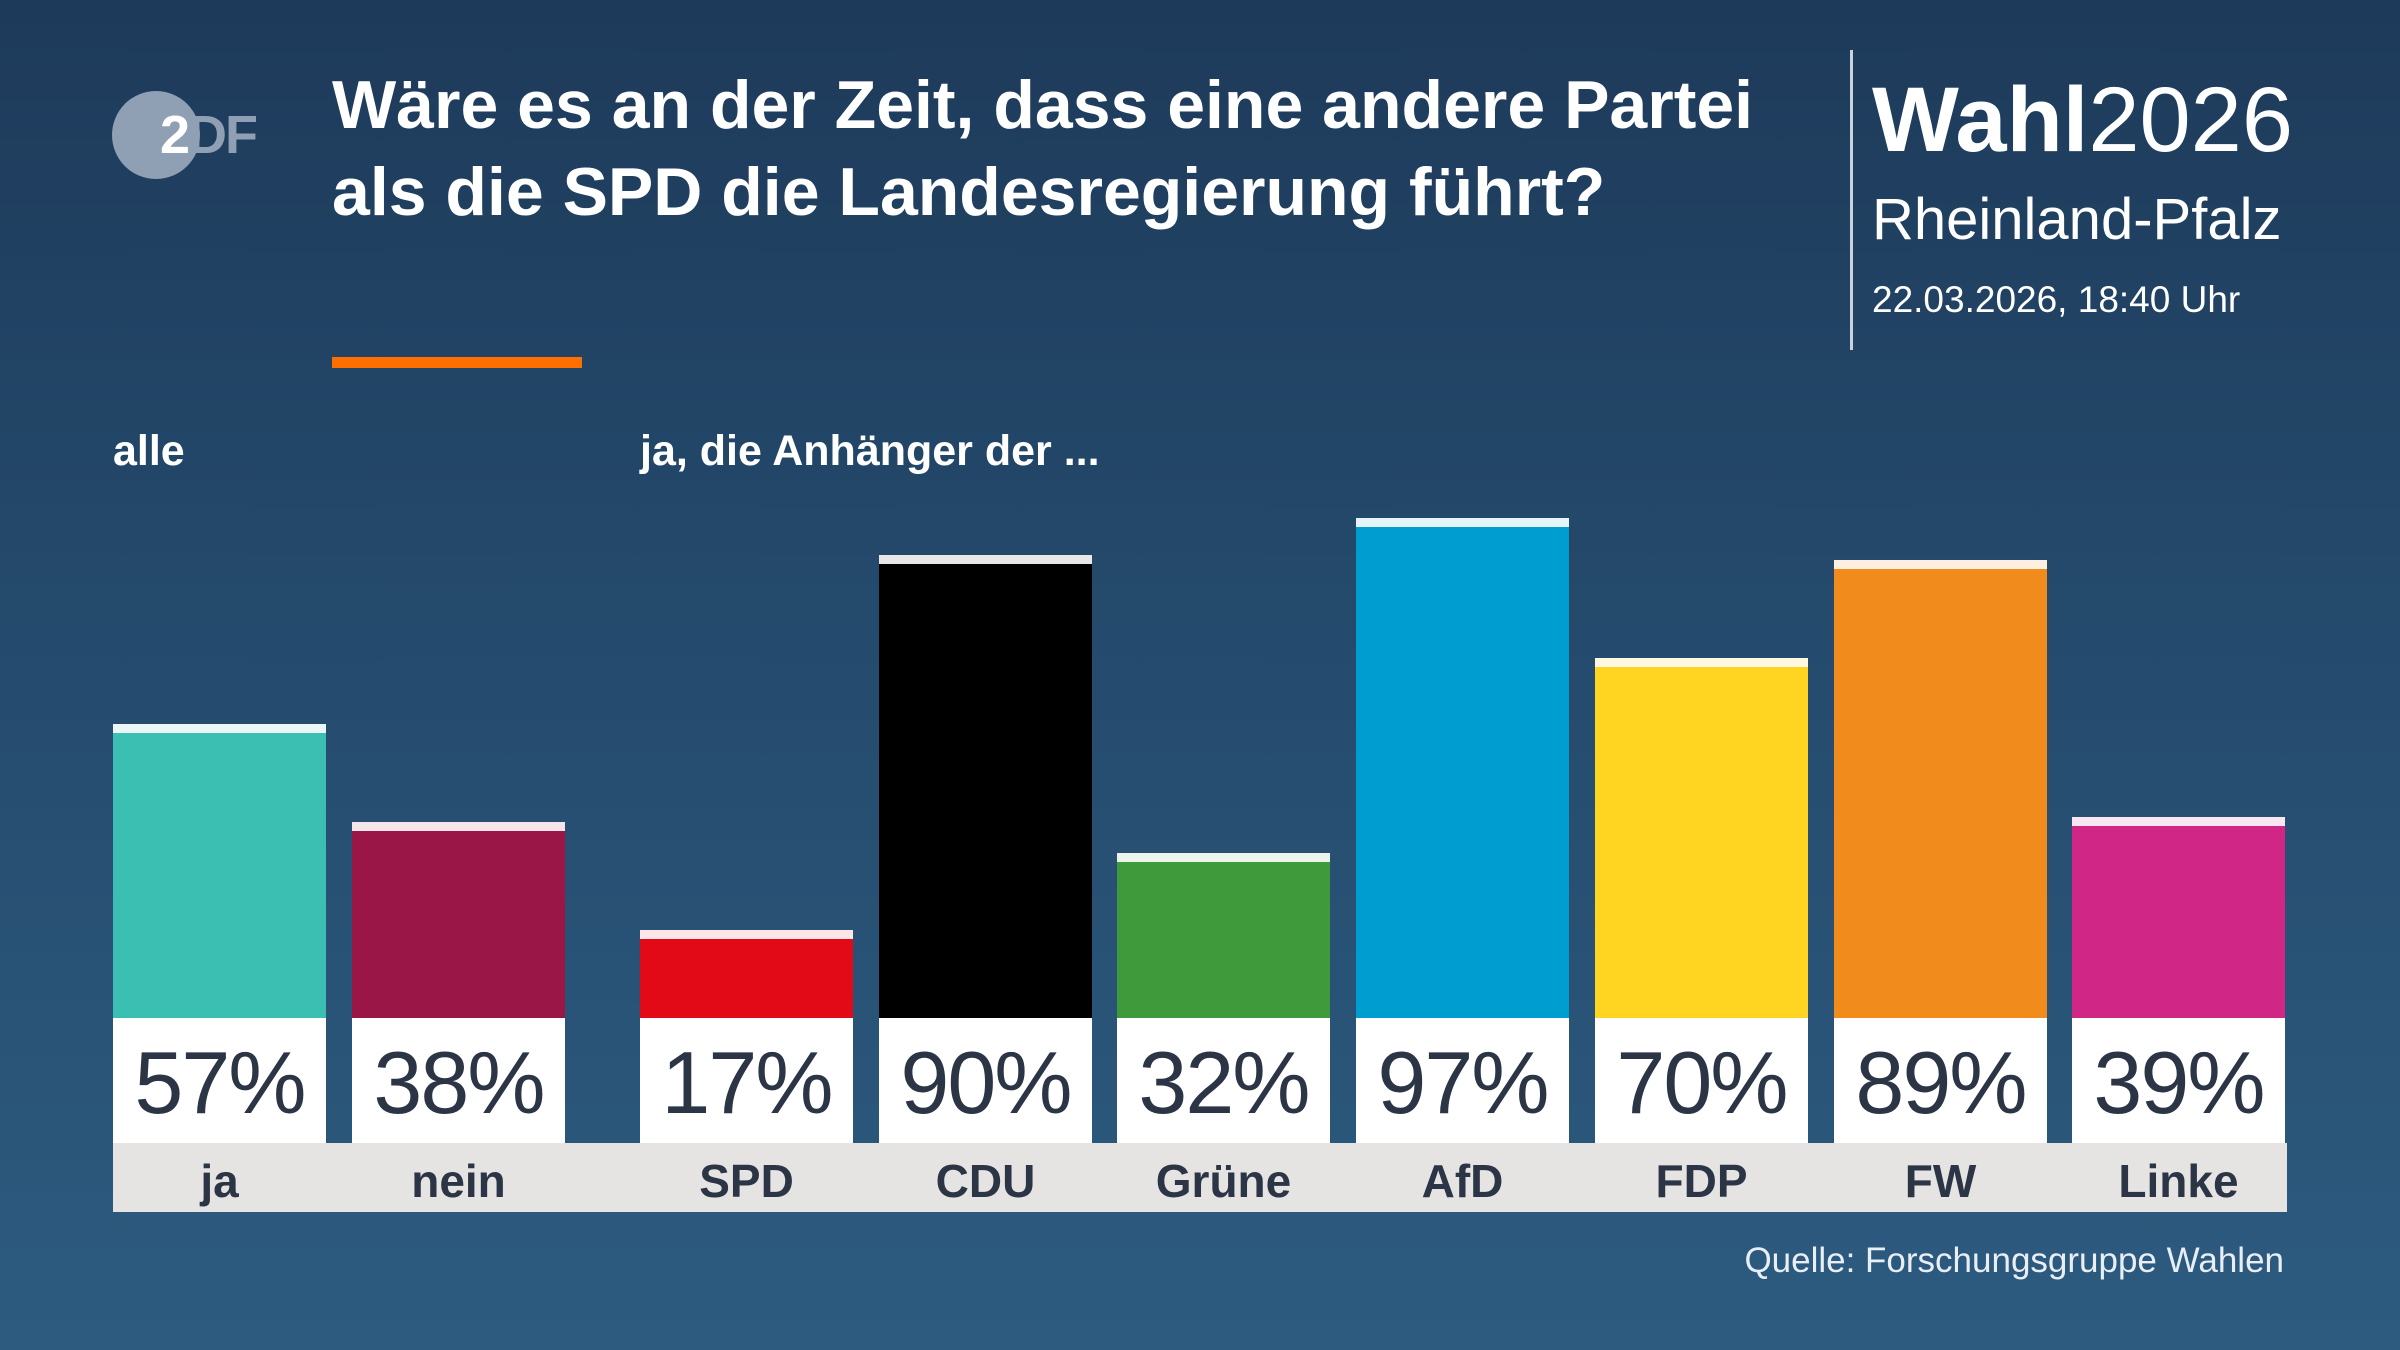 This screenshot has width=2400, height=1350. What do you see at coordinates (457, 362) in the screenshot?
I see `accent-line` at bounding box center [457, 362].